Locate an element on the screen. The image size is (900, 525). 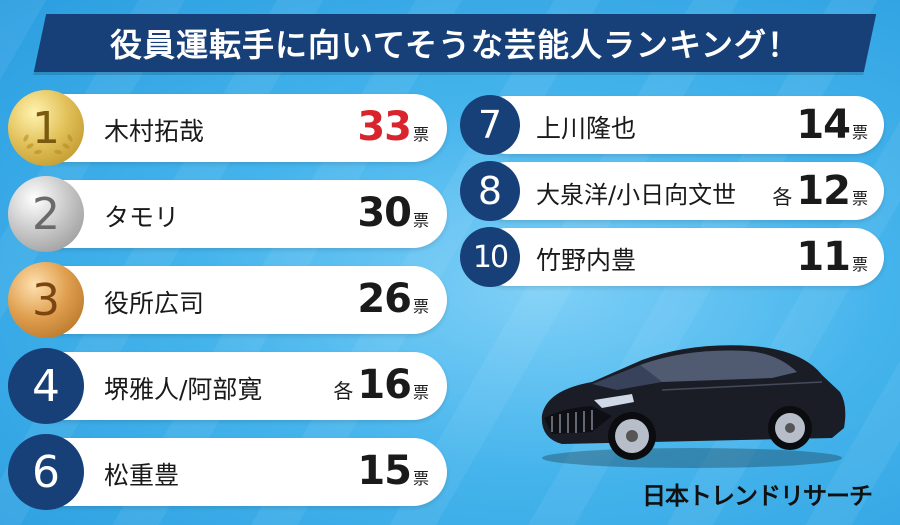
brand-logo: 日本トレンドリサーチ is located at coordinates (757, 496).